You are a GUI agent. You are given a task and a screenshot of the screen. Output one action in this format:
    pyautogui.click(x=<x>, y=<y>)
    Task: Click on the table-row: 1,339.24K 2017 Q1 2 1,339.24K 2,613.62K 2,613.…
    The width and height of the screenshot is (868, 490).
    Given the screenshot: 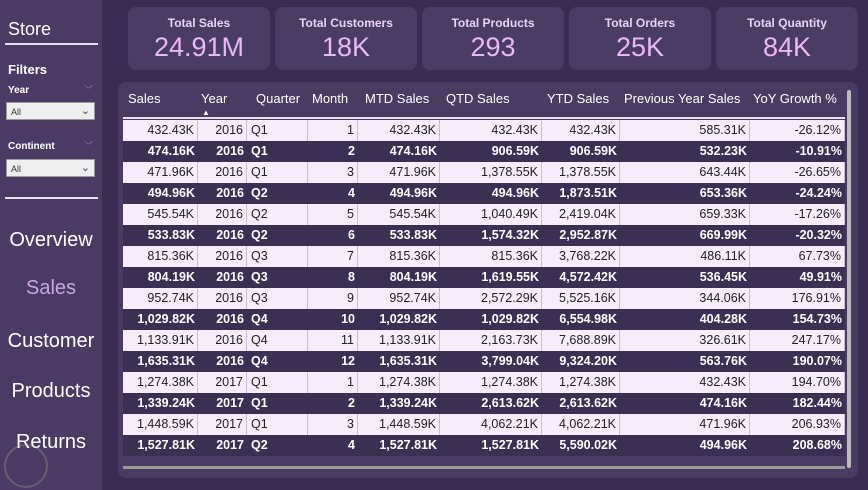 What is the action you would take?
    pyautogui.click(x=484, y=403)
    